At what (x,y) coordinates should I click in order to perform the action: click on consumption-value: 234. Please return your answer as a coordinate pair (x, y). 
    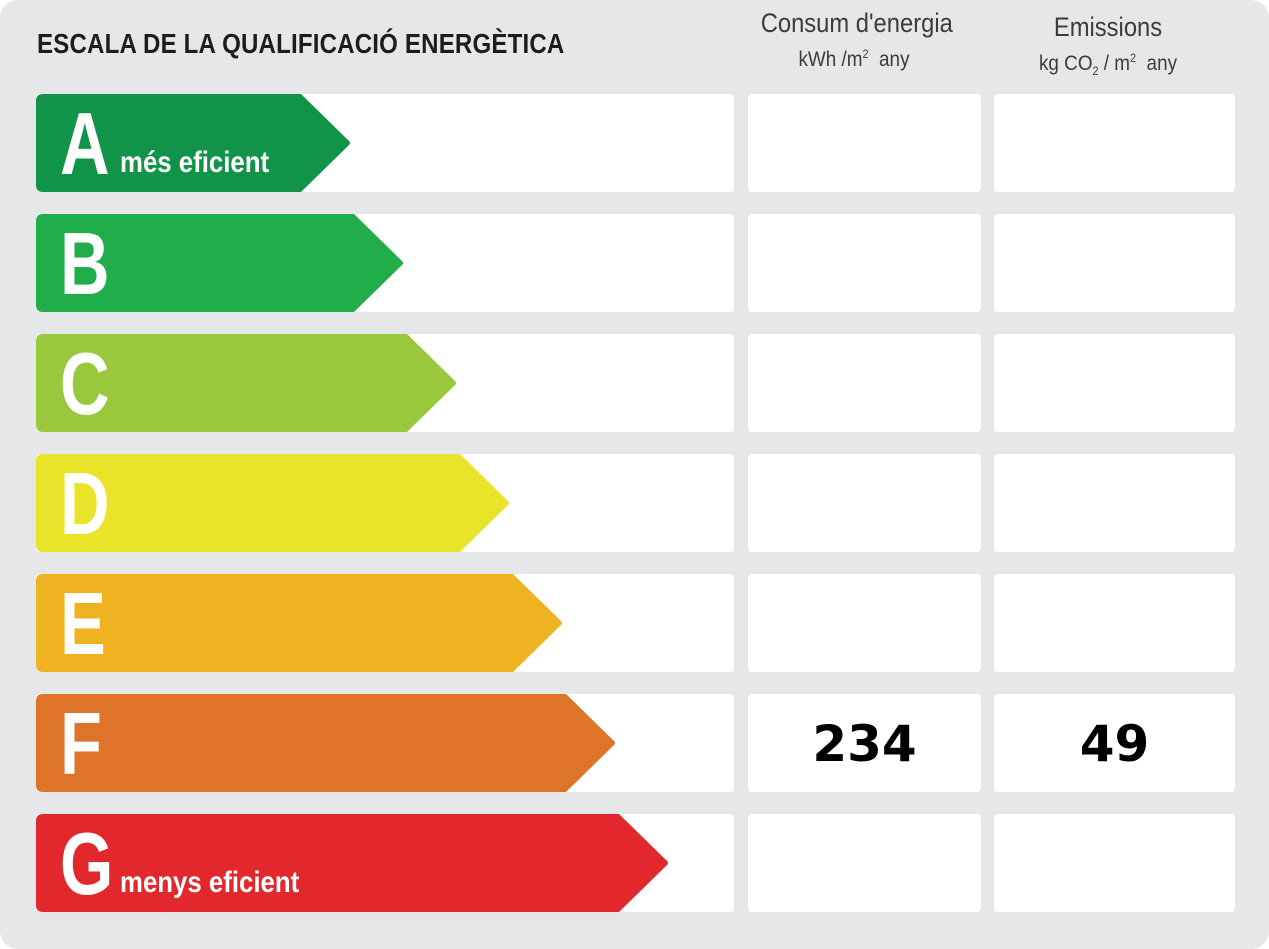
    Looking at the image, I should click on (864, 744).